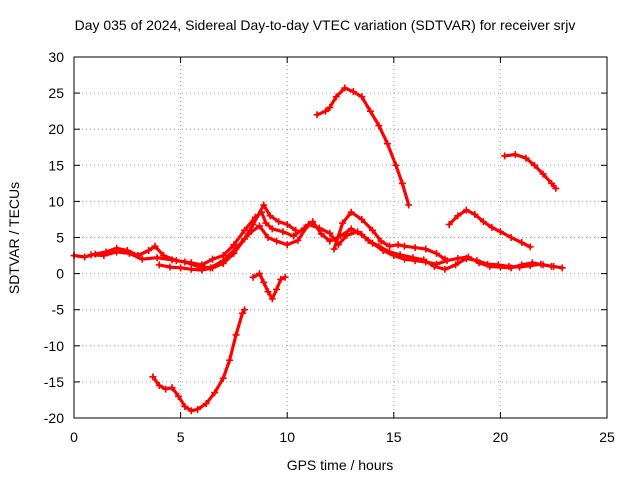 The width and height of the screenshot is (640, 480). What do you see at coordinates (58, 310) in the screenshot?
I see `y-tick-label: -5` at bounding box center [58, 310].